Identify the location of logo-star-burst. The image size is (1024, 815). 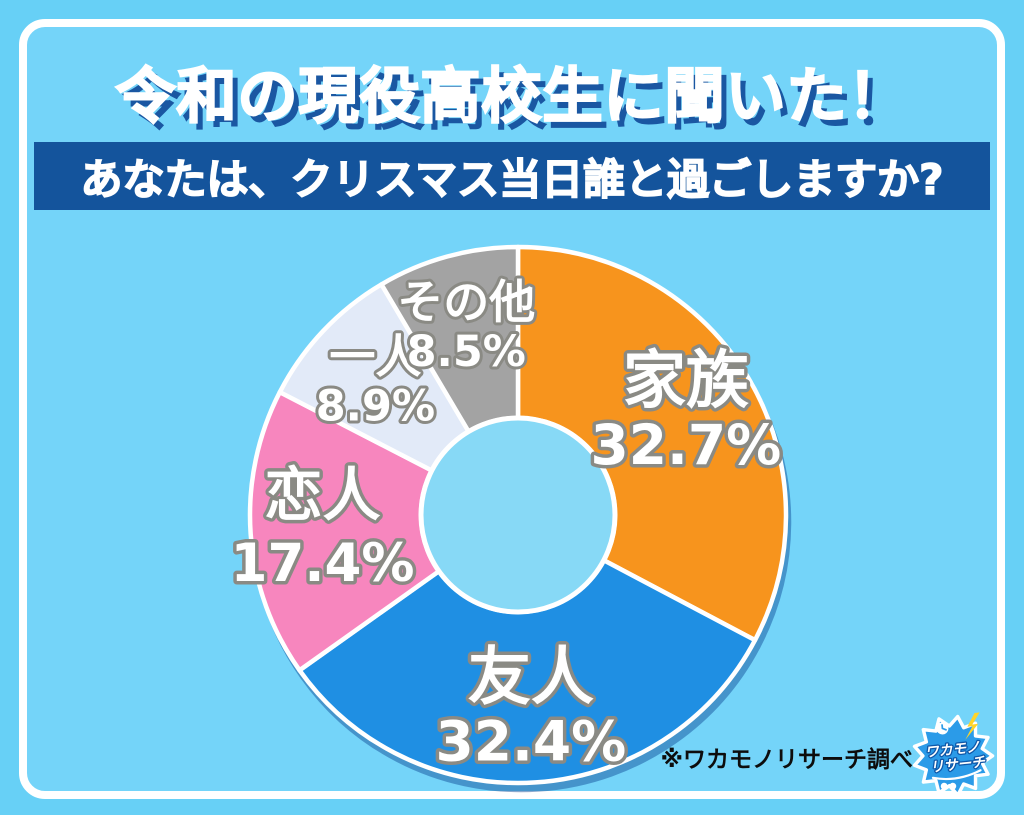
(953, 755).